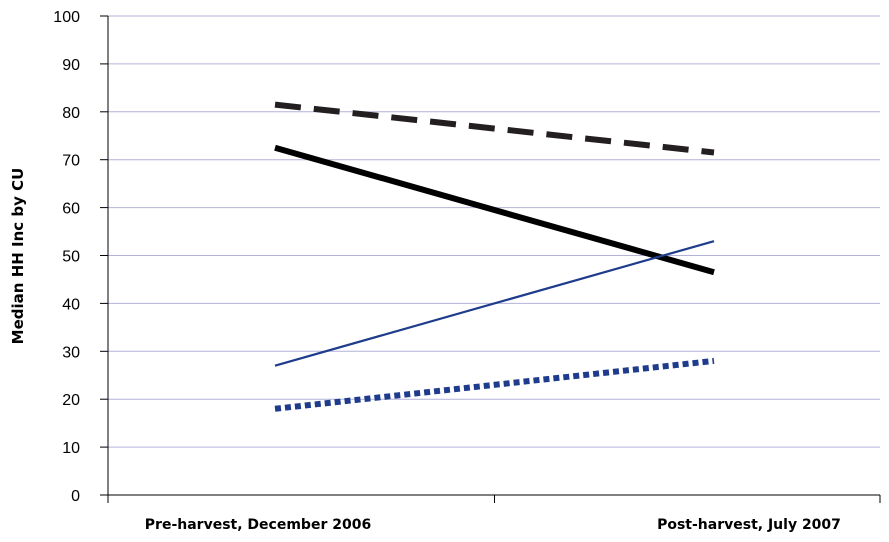  I want to click on y-tick-label: 100, so click(66, 17).